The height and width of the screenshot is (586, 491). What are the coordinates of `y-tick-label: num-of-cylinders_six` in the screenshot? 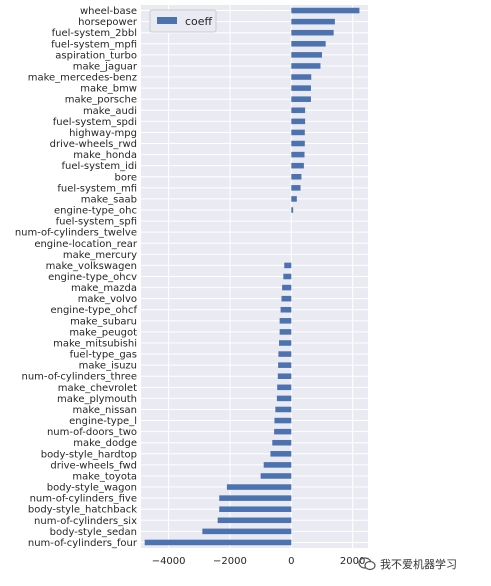 It's located at (85, 521).